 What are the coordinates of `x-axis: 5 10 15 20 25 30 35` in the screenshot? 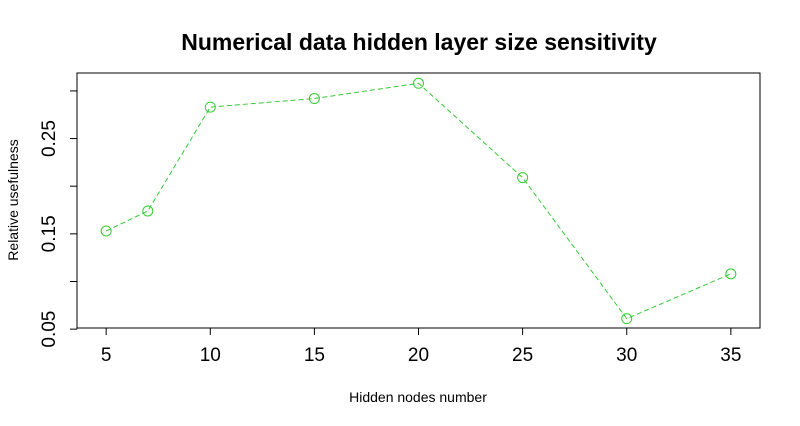 It's located at (421, 346).